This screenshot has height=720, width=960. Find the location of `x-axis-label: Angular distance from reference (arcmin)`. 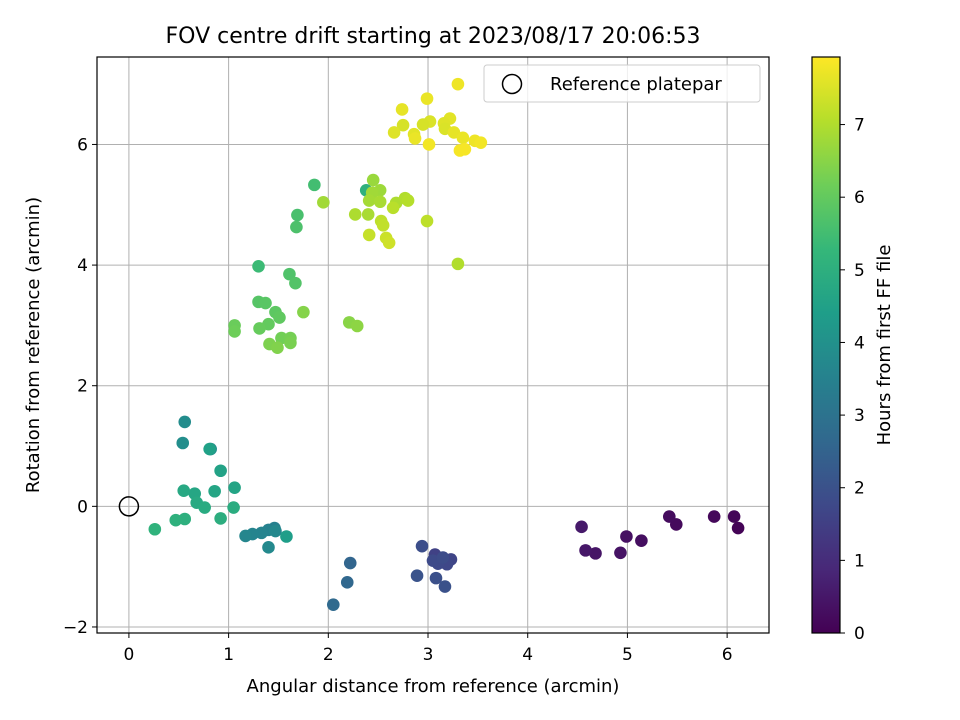

x-axis-label: Angular distance from reference (arcmin) is located at coordinates (433, 686).